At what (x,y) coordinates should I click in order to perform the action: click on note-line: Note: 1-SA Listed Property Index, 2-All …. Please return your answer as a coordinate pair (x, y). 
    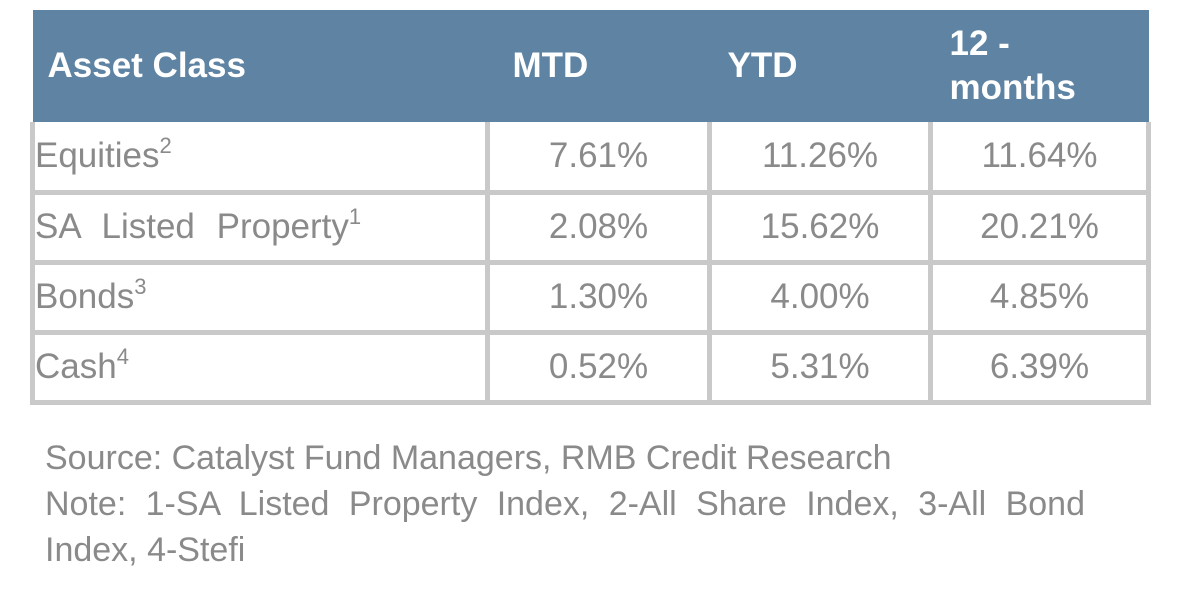
    Looking at the image, I should click on (565, 526).